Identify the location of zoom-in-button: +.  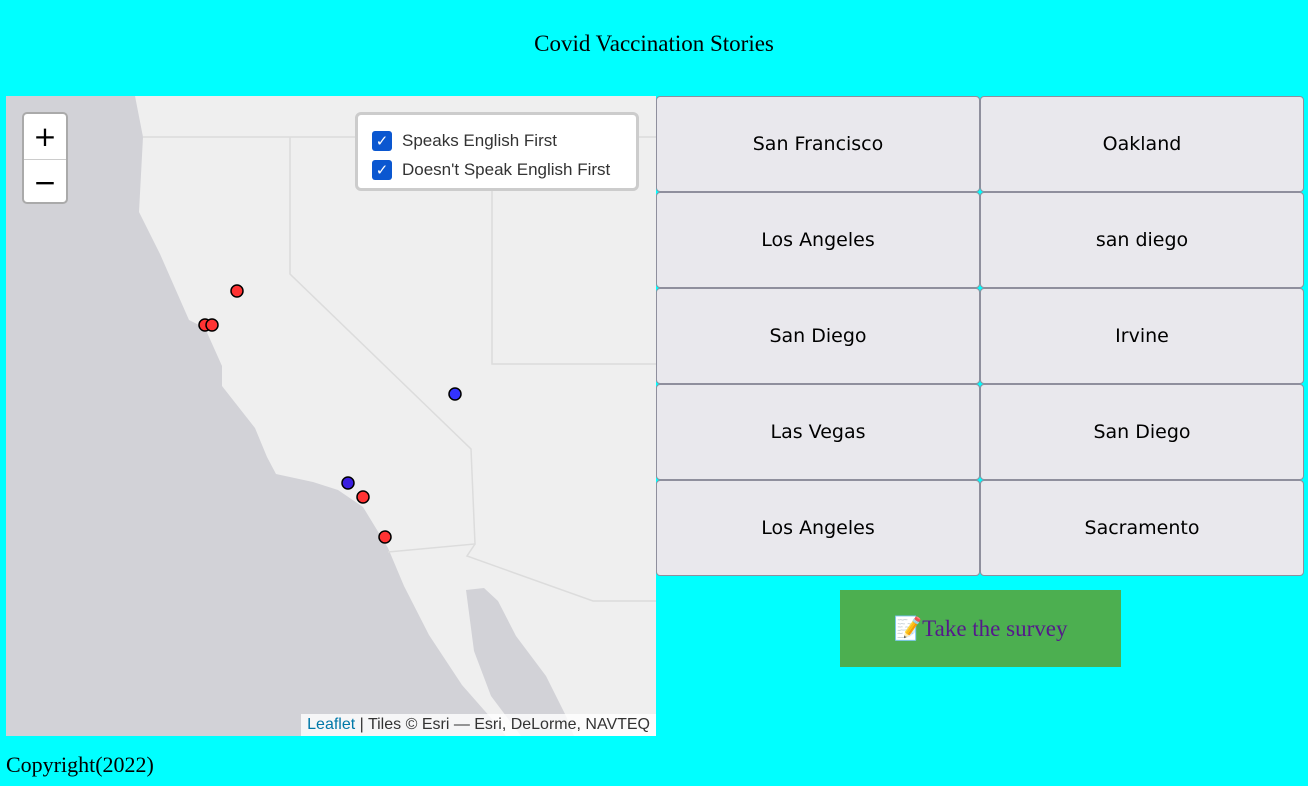
(45, 137).